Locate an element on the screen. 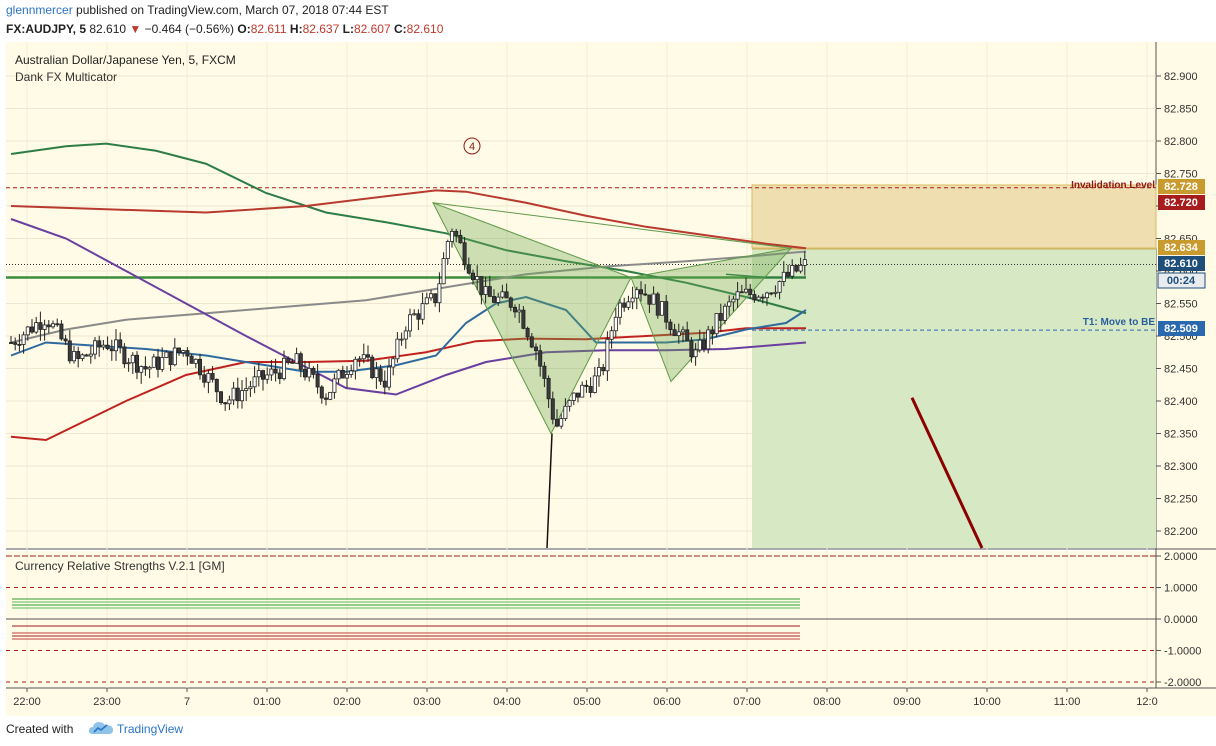 The height and width of the screenshot is (746, 1216). price-tag-82509: 82.509 is located at coordinates (1181, 328).